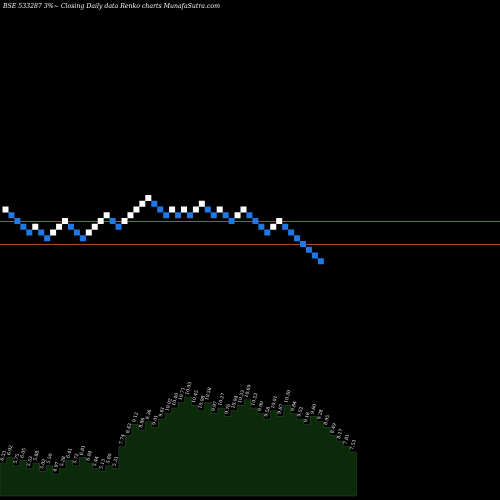 The width and height of the screenshot is (500, 500). Describe the element at coordinates (4, 456) in the screenshot. I see `volume-label: 6.33` at that location.